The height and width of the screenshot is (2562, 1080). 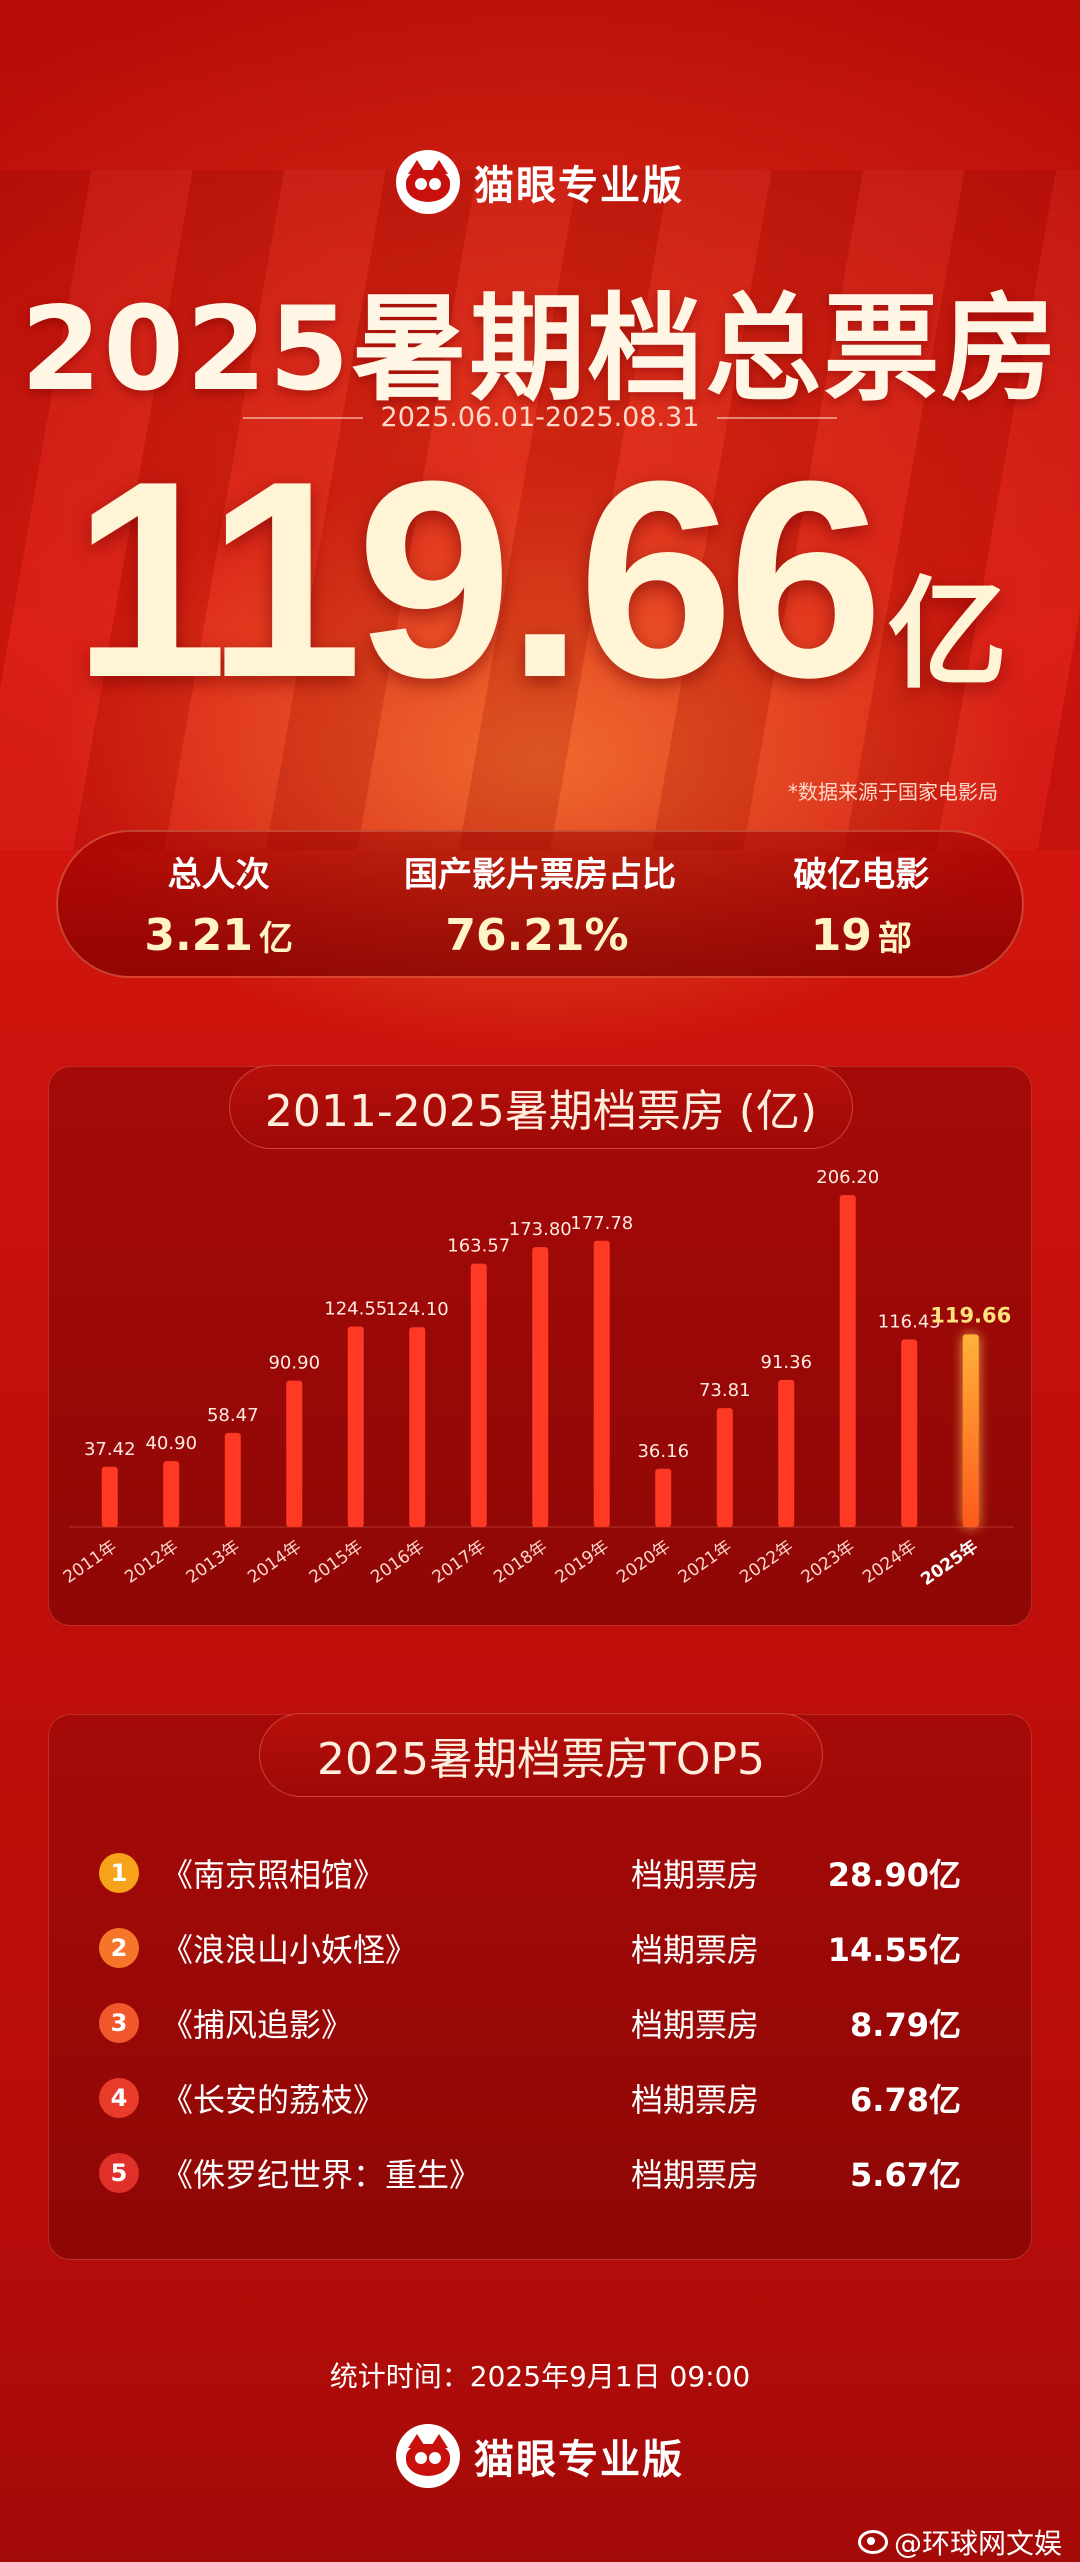 I want to click on watermark: @环球网文娱, so click(x=959, y=2542).